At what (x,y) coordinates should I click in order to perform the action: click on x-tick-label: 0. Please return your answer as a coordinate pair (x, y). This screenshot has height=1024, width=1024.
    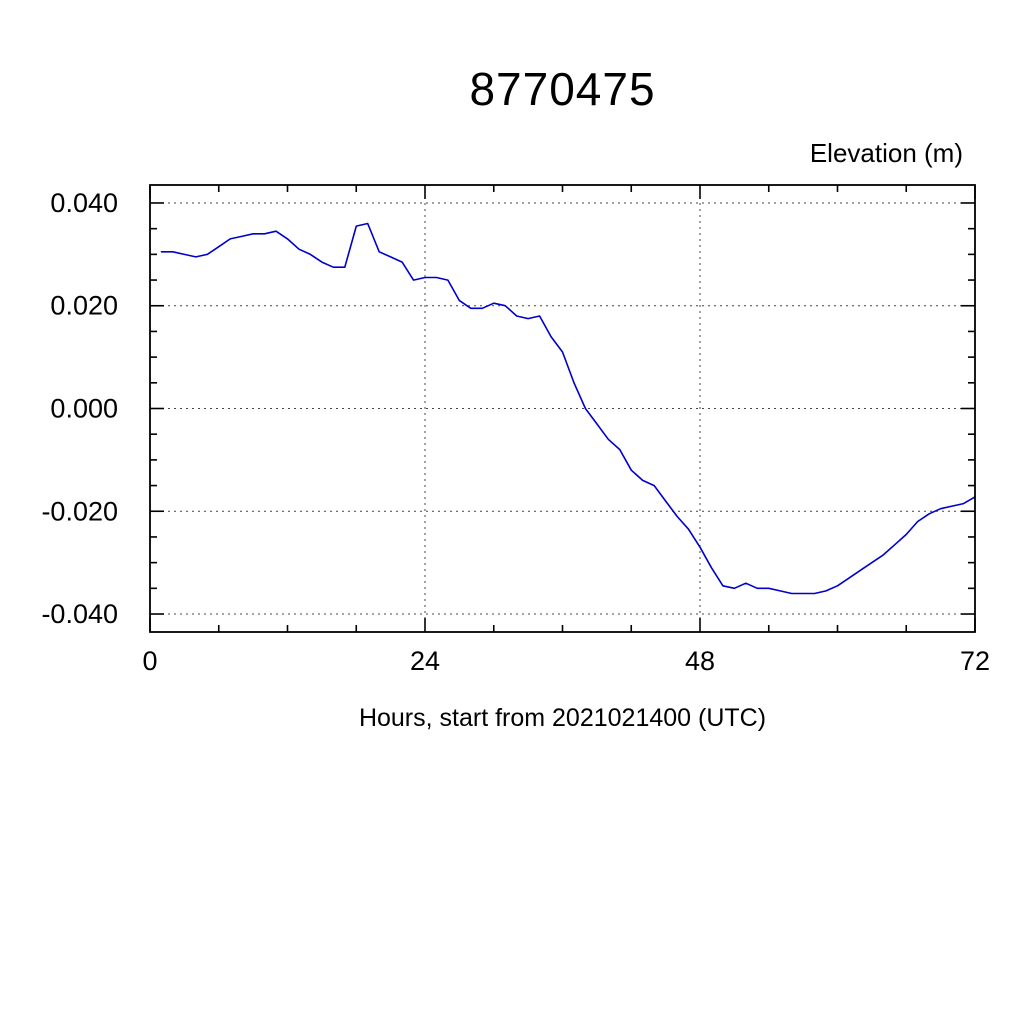
    Looking at the image, I should click on (149, 661).